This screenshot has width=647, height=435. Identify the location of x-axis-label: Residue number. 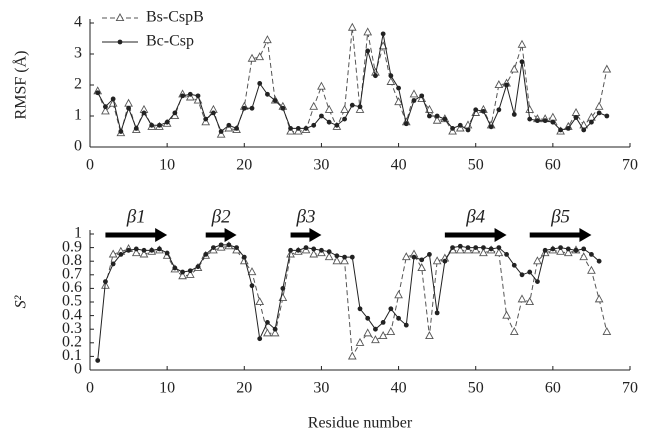
(360, 423).